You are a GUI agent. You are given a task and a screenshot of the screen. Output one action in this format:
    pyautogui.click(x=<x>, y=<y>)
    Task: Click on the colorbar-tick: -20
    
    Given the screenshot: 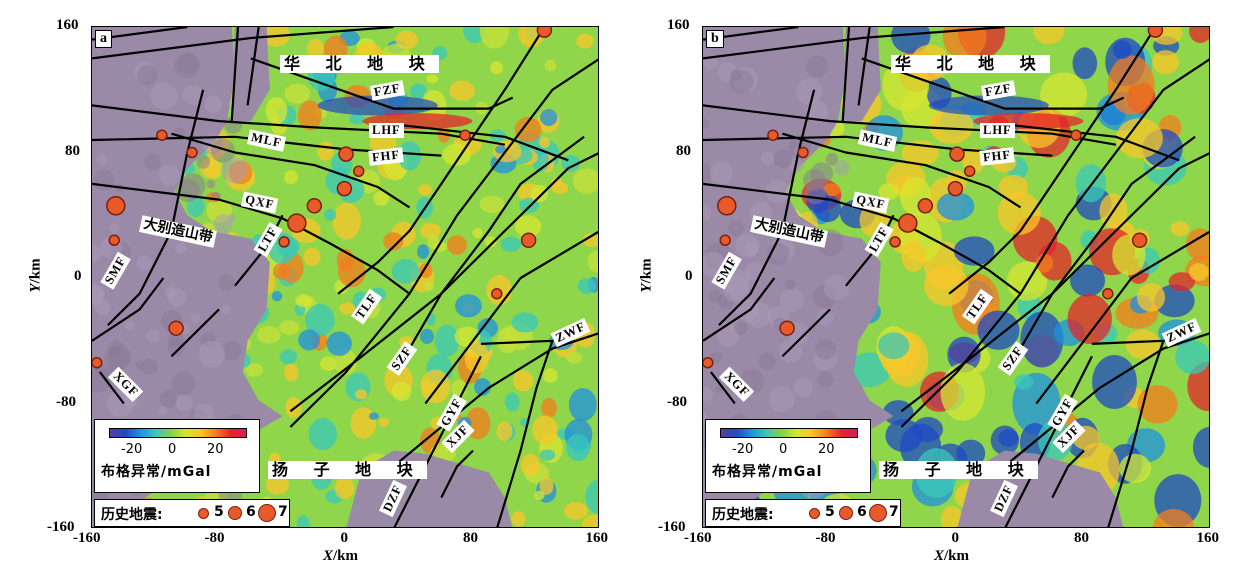 What is the action you would take?
    pyautogui.click(x=132, y=449)
    